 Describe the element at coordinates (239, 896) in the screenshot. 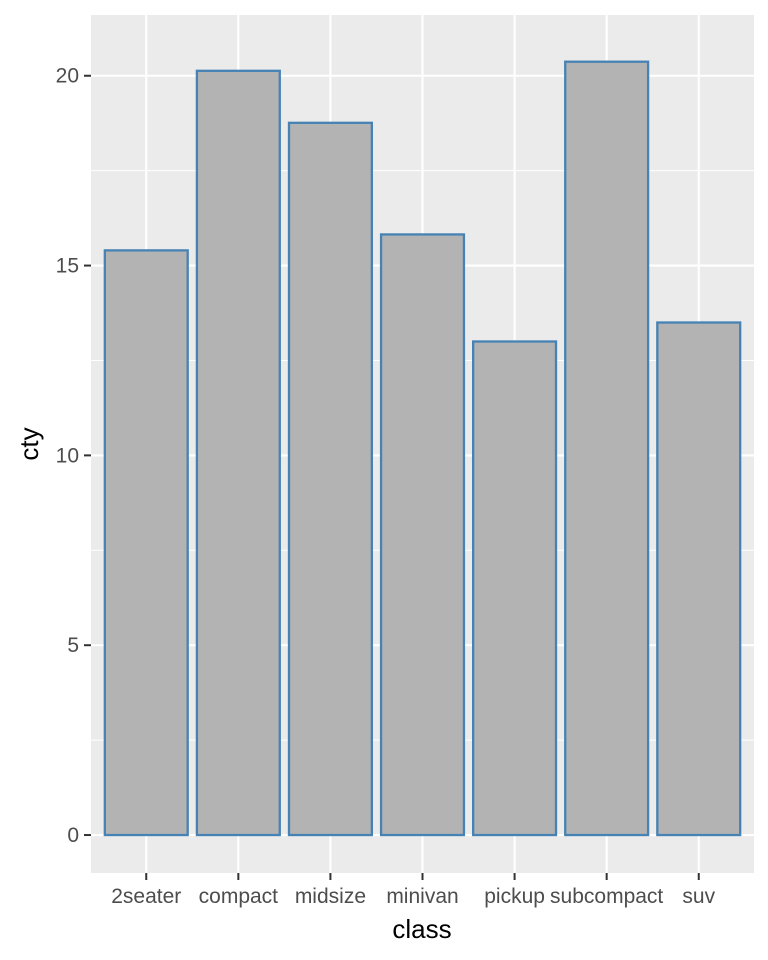

I see `x-tick-label: compact` at that location.